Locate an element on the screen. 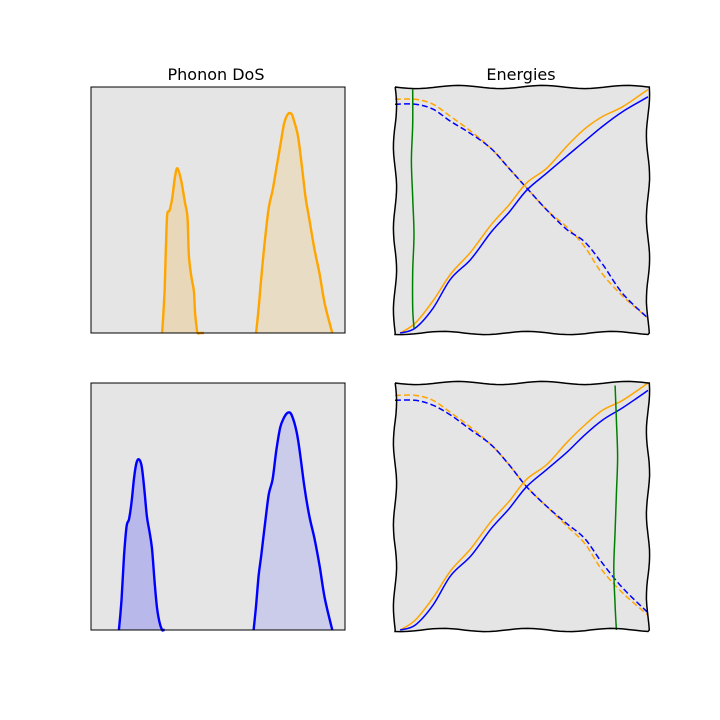  energies-top-panel is located at coordinates (521, 210).